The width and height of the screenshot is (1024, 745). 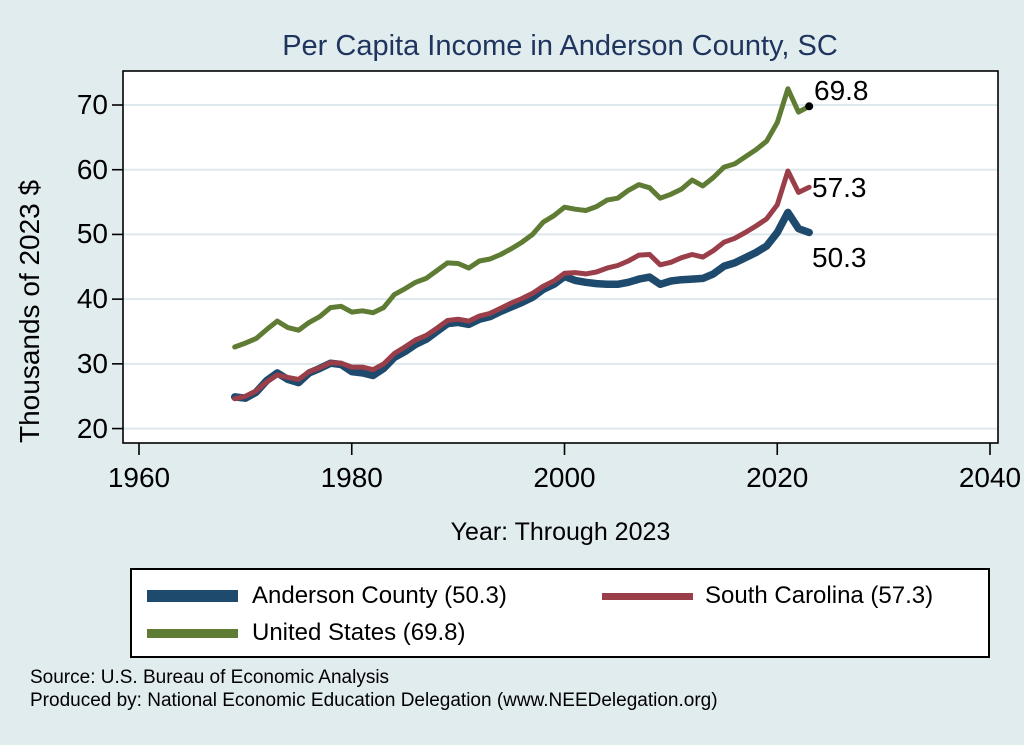 I want to click on end-marker-dot, so click(x=809, y=106).